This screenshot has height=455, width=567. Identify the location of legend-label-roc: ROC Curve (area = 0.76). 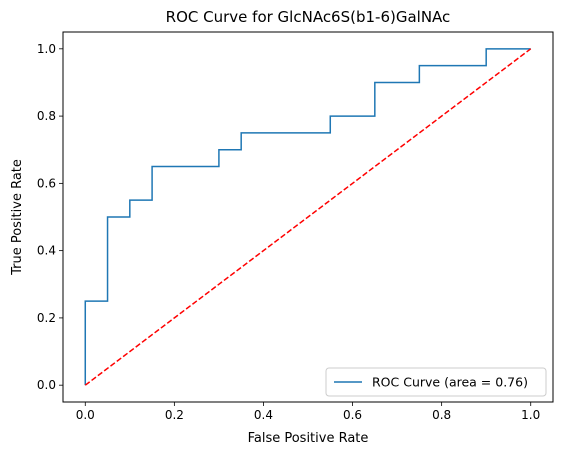
(450, 382).